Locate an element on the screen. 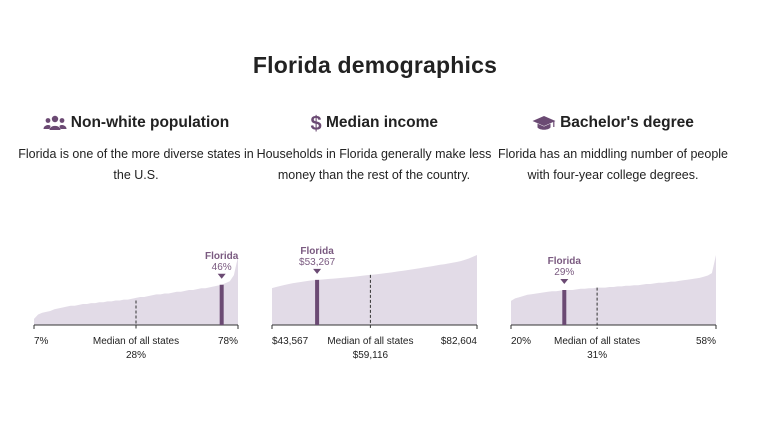  median-value-label: 31% is located at coordinates (597, 355).